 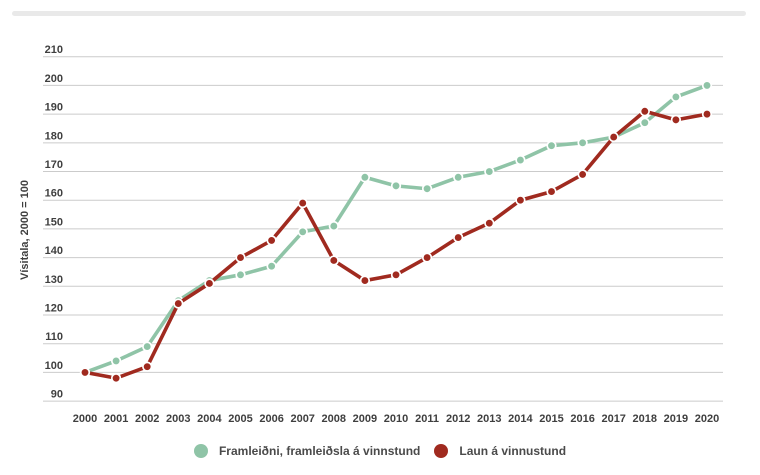 I want to click on x-tick-label: 2001, so click(x=116, y=419).